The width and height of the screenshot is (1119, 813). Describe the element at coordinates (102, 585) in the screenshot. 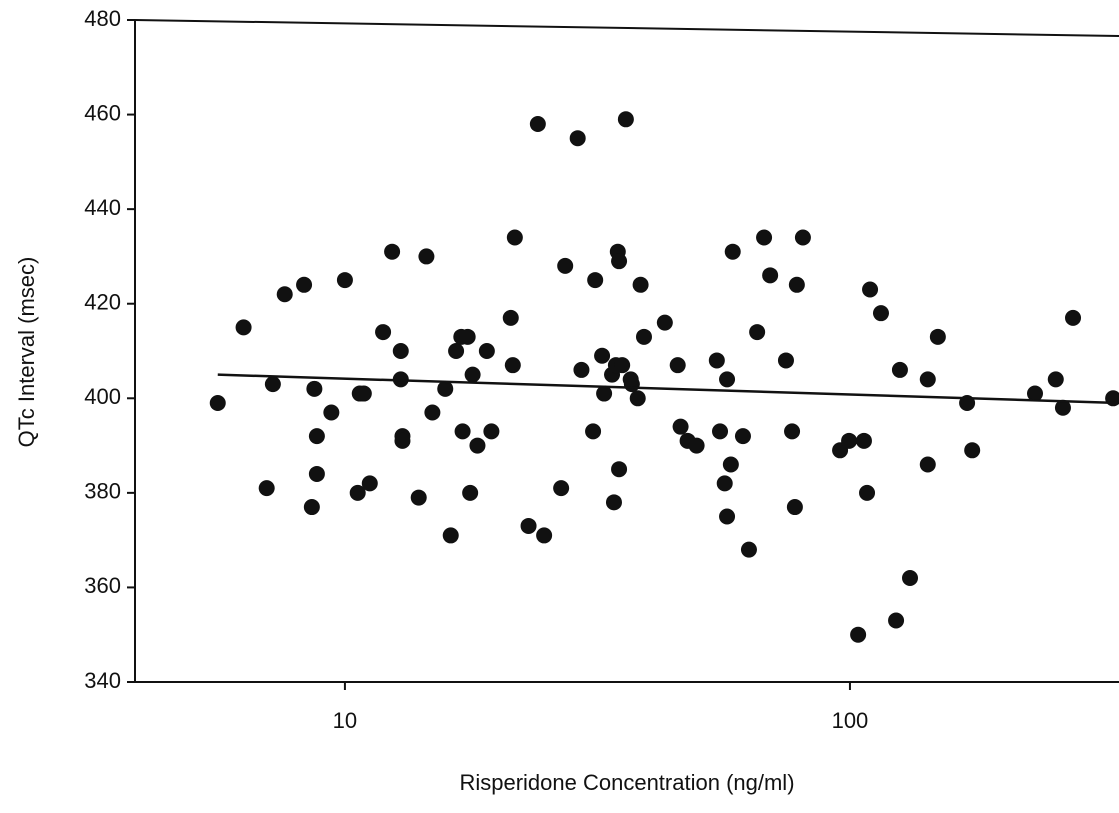

I see `y-tick-label: 360` at that location.